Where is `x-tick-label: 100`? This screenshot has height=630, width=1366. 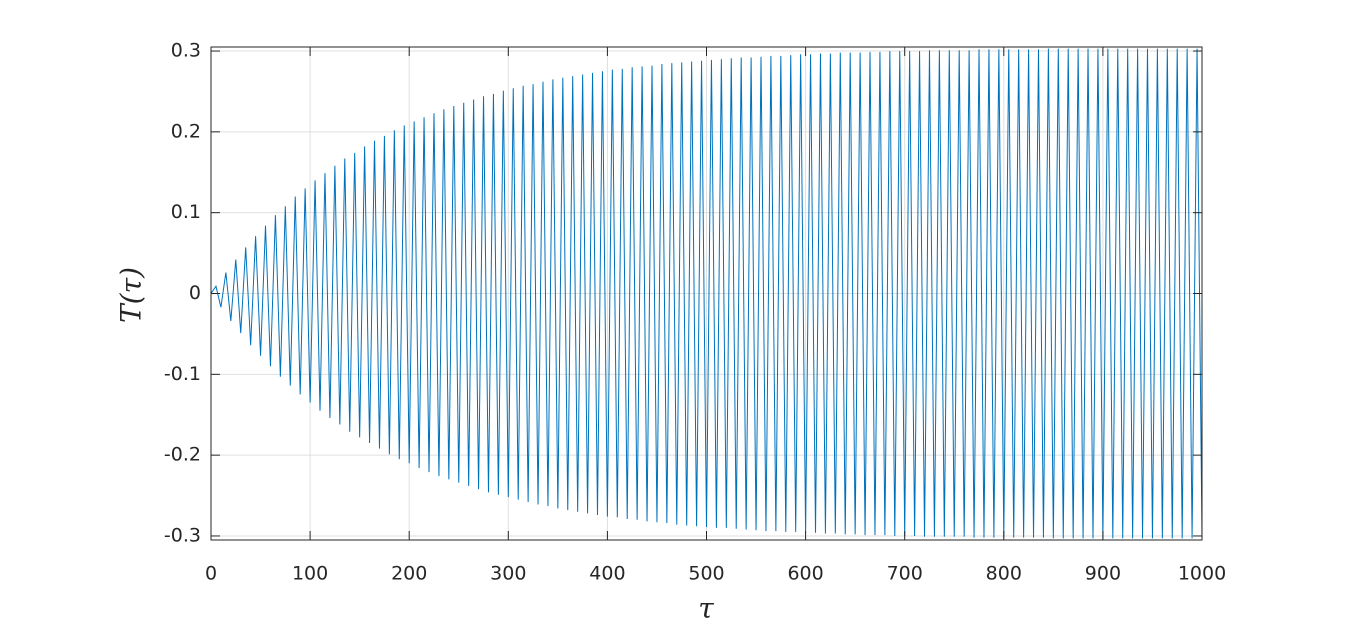 x-tick-label: 100 is located at coordinates (310, 574).